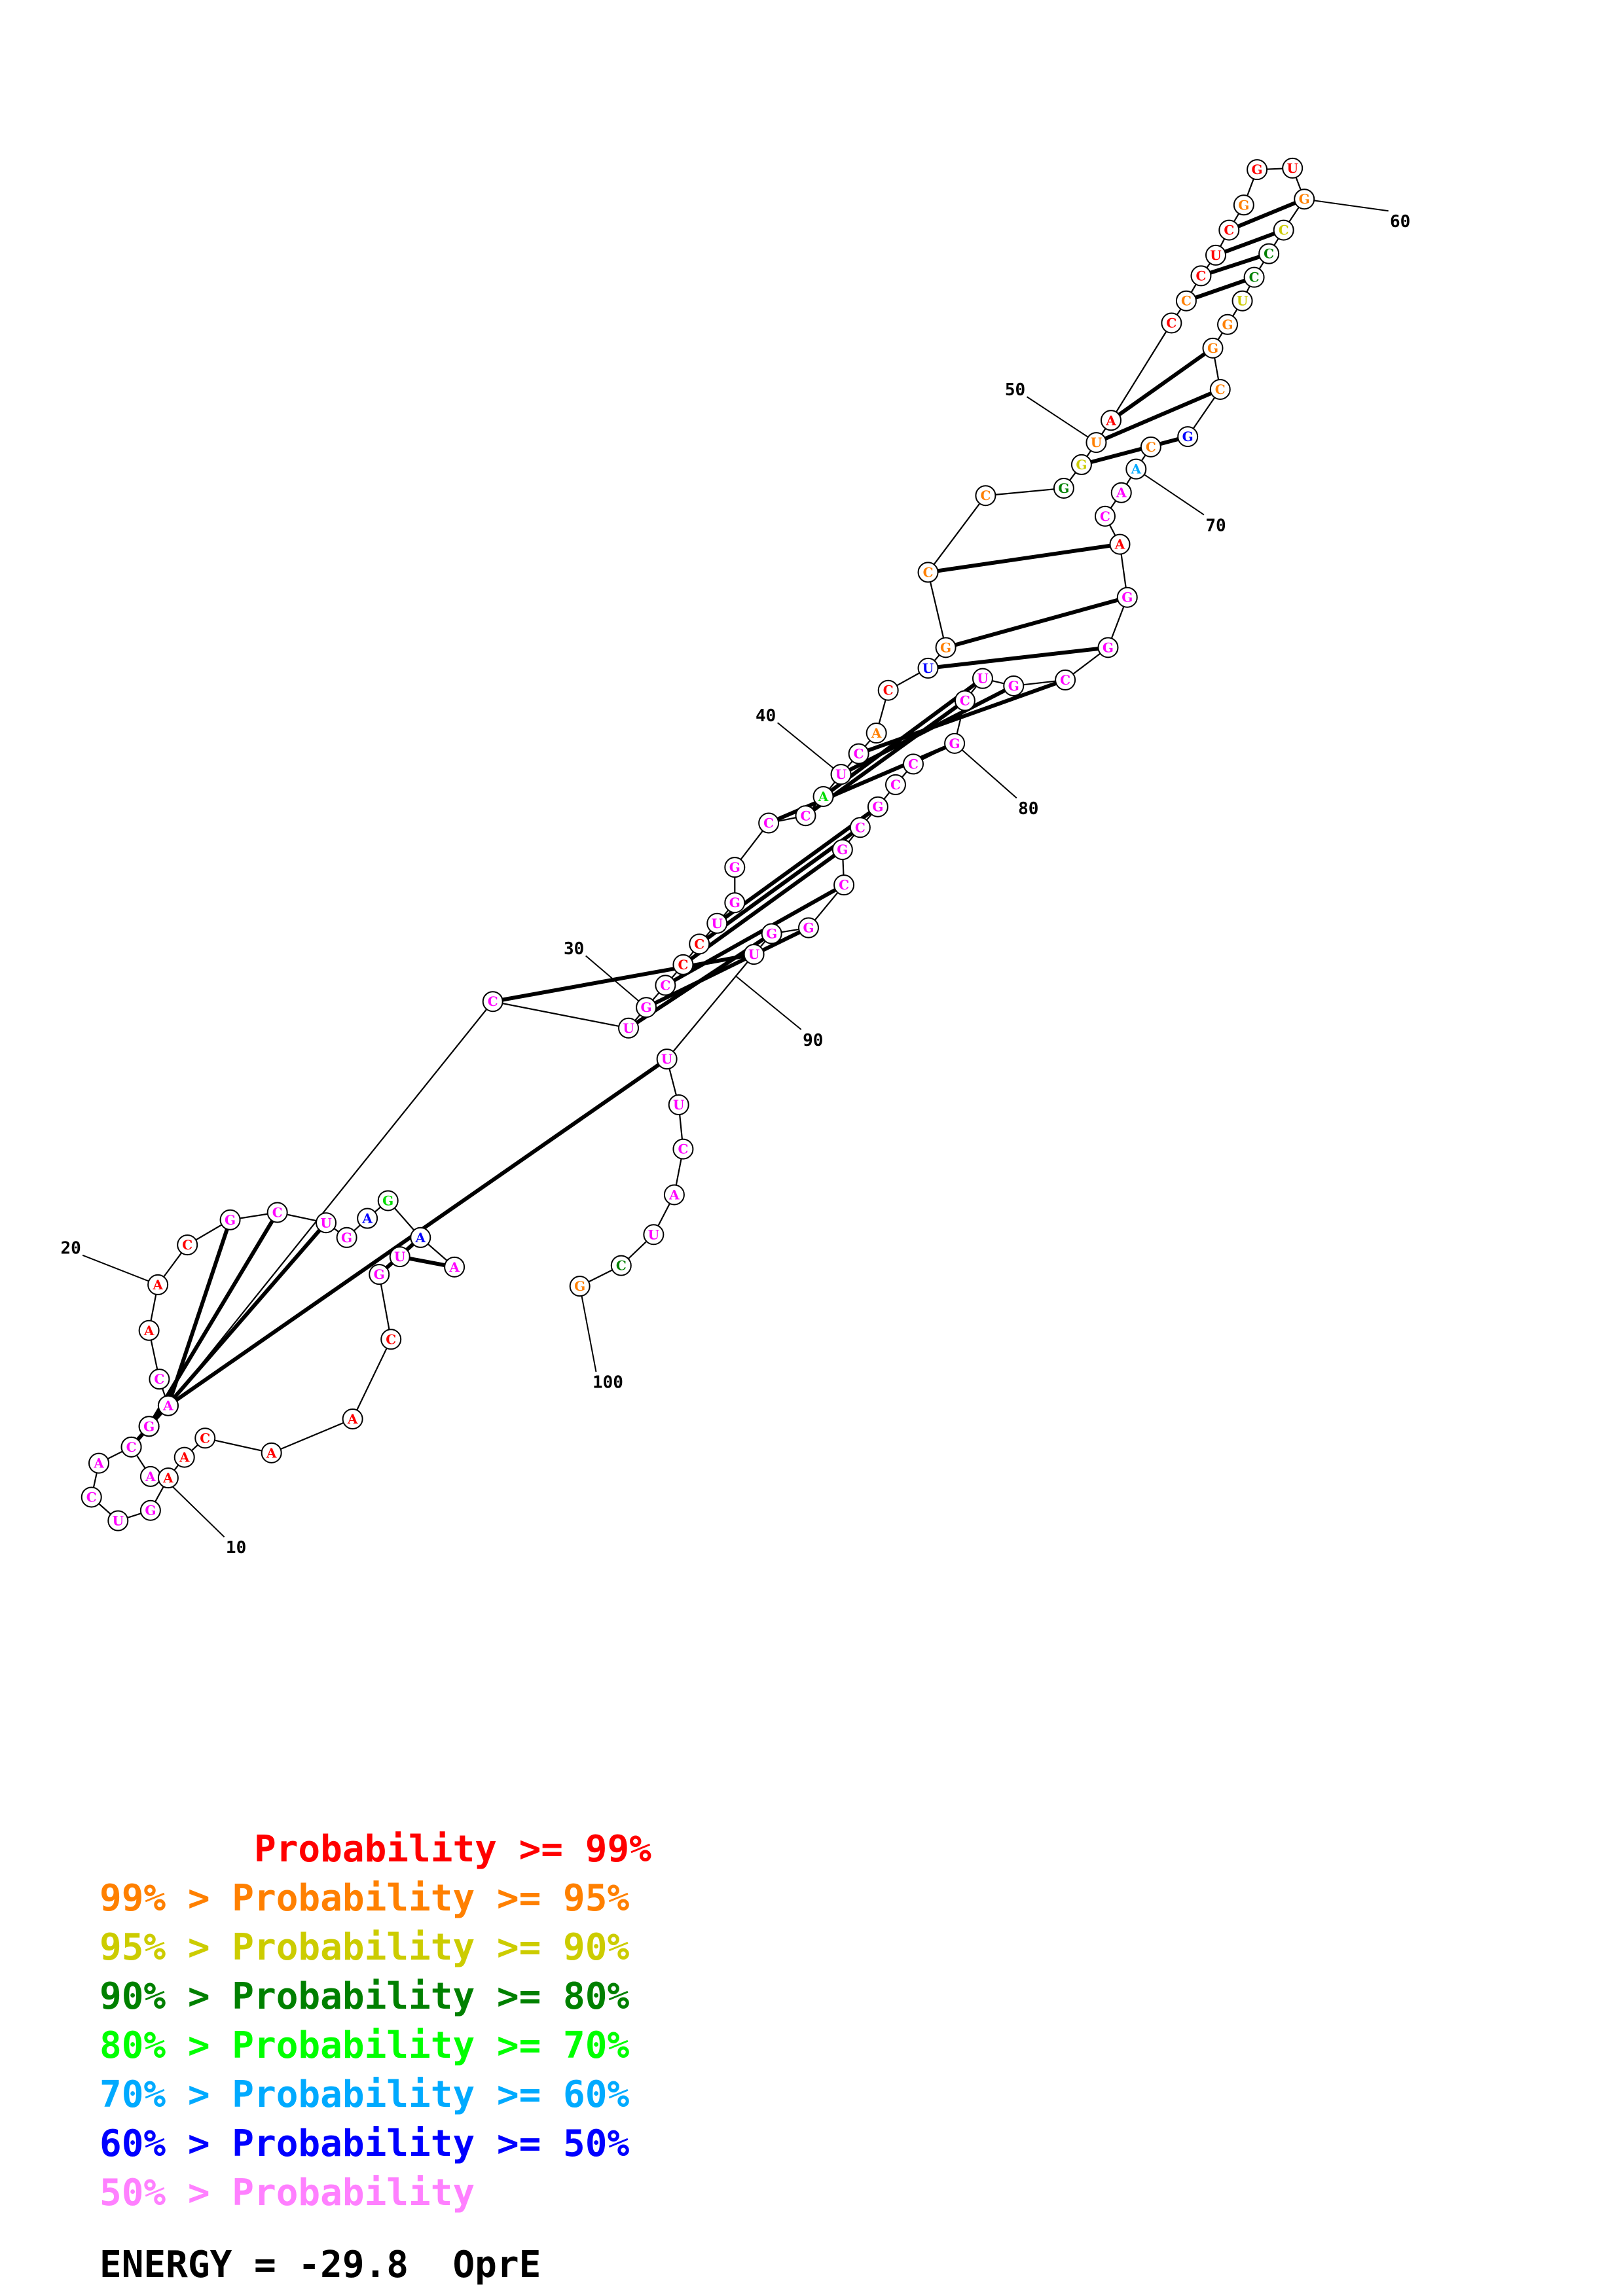 Image resolution: width=1623 pixels, height=2296 pixels. Describe the element at coordinates (813, 1040) in the screenshot. I see `position-label: 90` at that location.